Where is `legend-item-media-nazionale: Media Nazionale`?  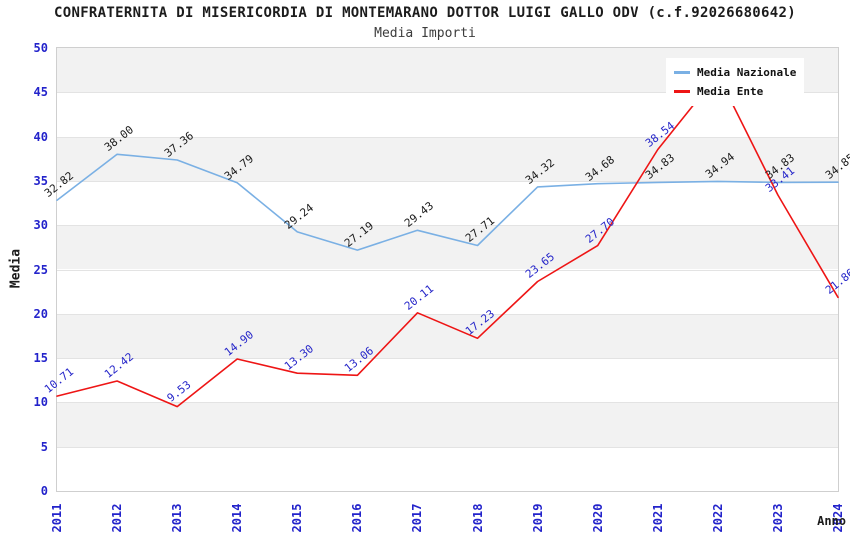 legend-item-media-nazionale: Media Nazionale is located at coordinates (735, 72).